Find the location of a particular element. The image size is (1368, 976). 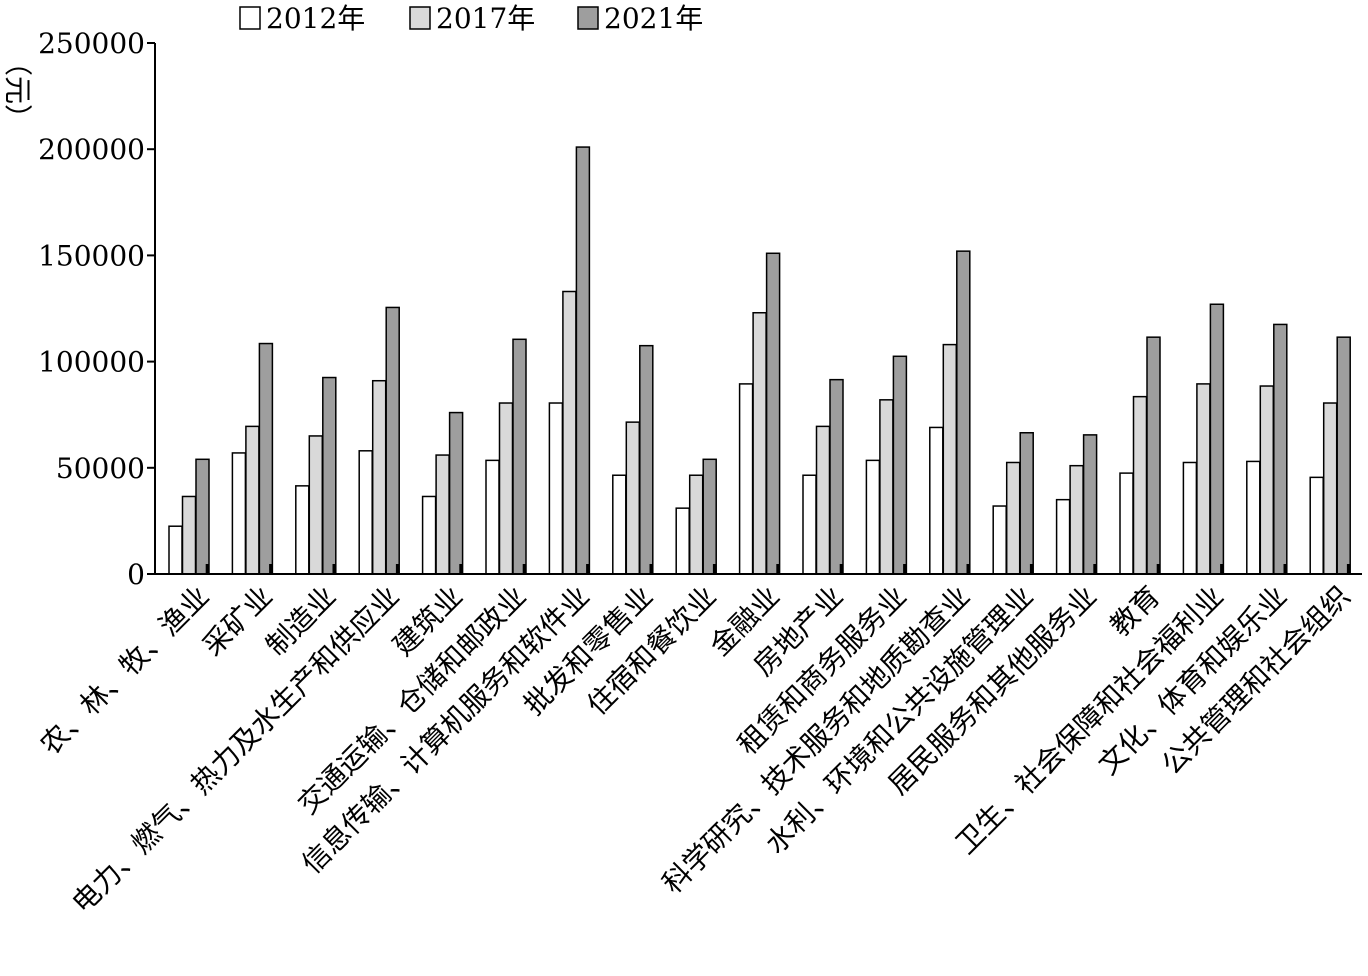

x-axis is located at coordinates (758, 569).